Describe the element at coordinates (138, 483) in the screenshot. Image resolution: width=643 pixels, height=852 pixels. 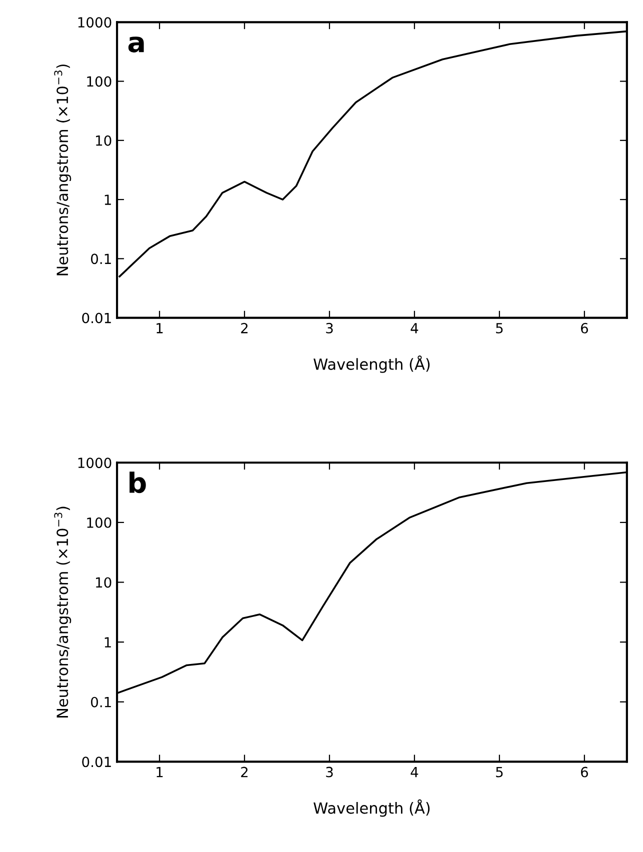
I see `annotation: b` at that location.